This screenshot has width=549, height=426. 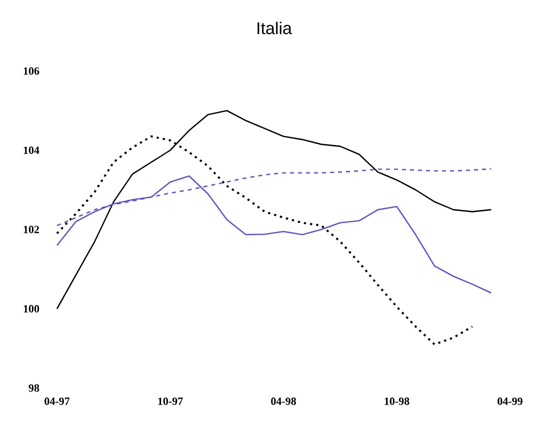 What do you see at coordinates (32, 150) in the screenshot?
I see `y-tick-label: 104` at bounding box center [32, 150].